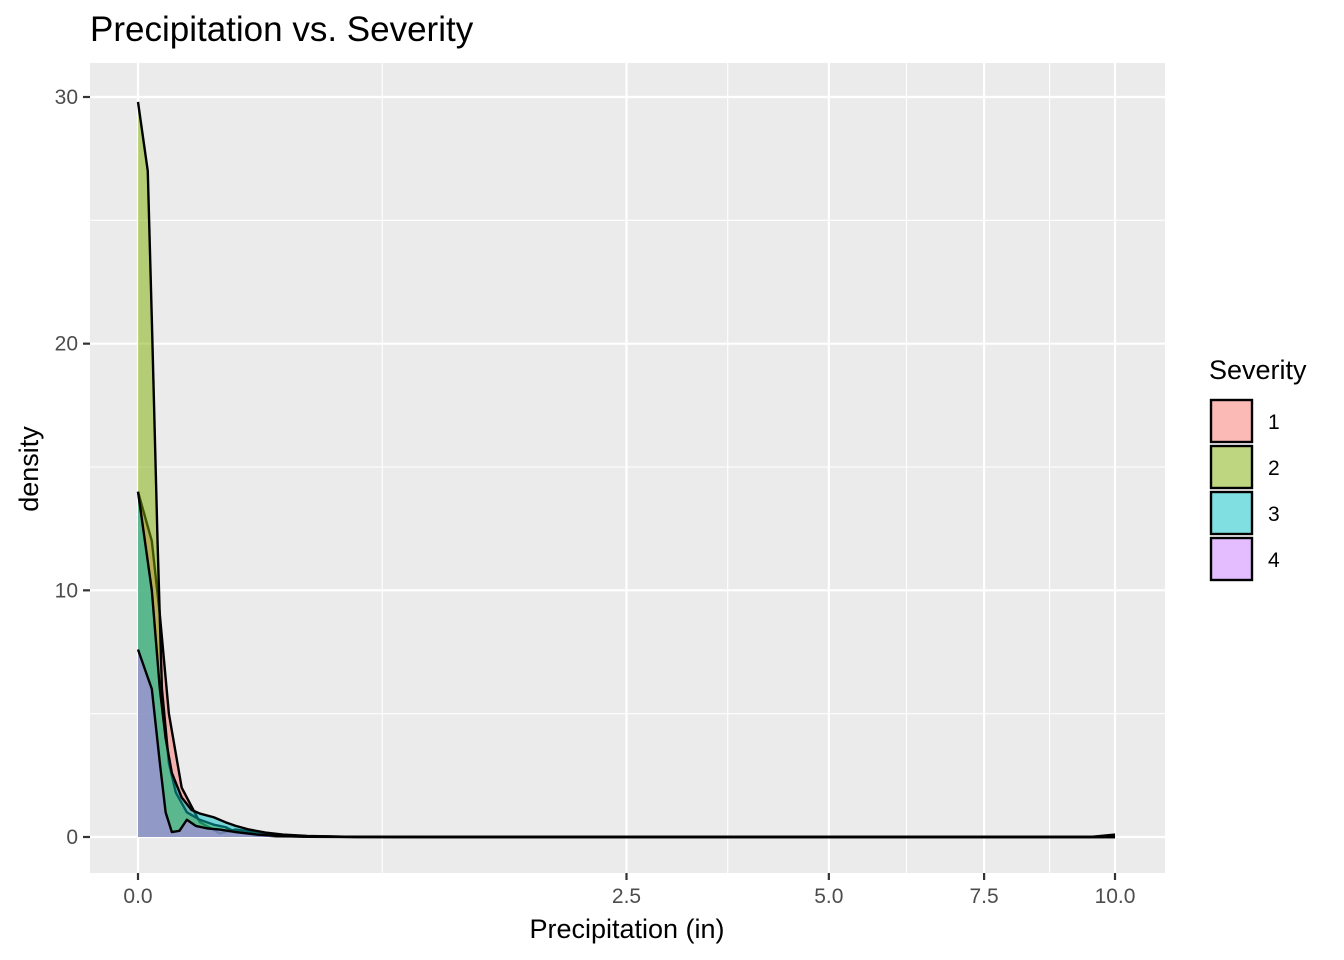  Describe the element at coordinates (1258, 468) in the screenshot. I see `legend: Severity 1 2 3 4` at that location.